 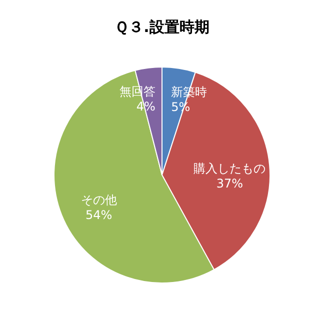 What do you see at coordinates (162, 27) in the screenshot?
I see `chart-title: Ｑ３.設置時期` at bounding box center [162, 27].